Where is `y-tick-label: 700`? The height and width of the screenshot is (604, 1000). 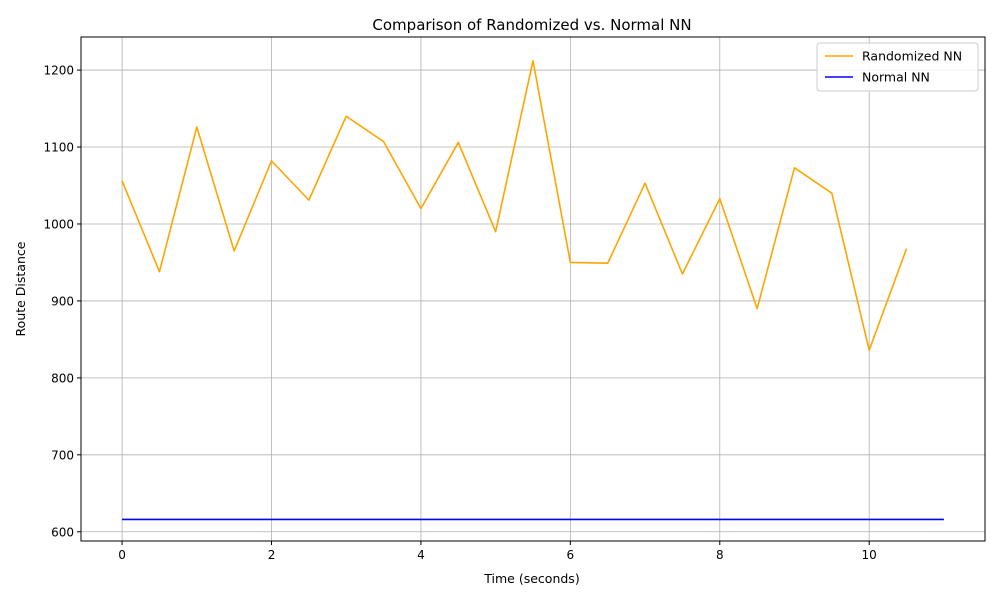
y-tick-label: 700 is located at coordinates (62, 455).